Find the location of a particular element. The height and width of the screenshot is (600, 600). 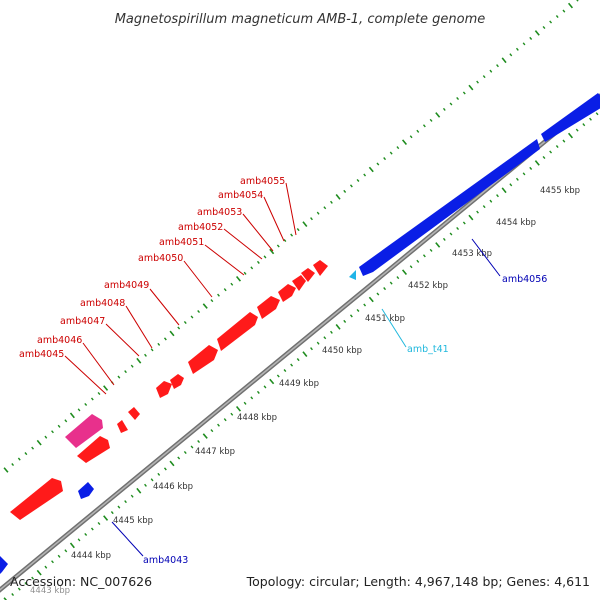

tick-label-4447: 4447 kbp is located at coordinates (215, 452).